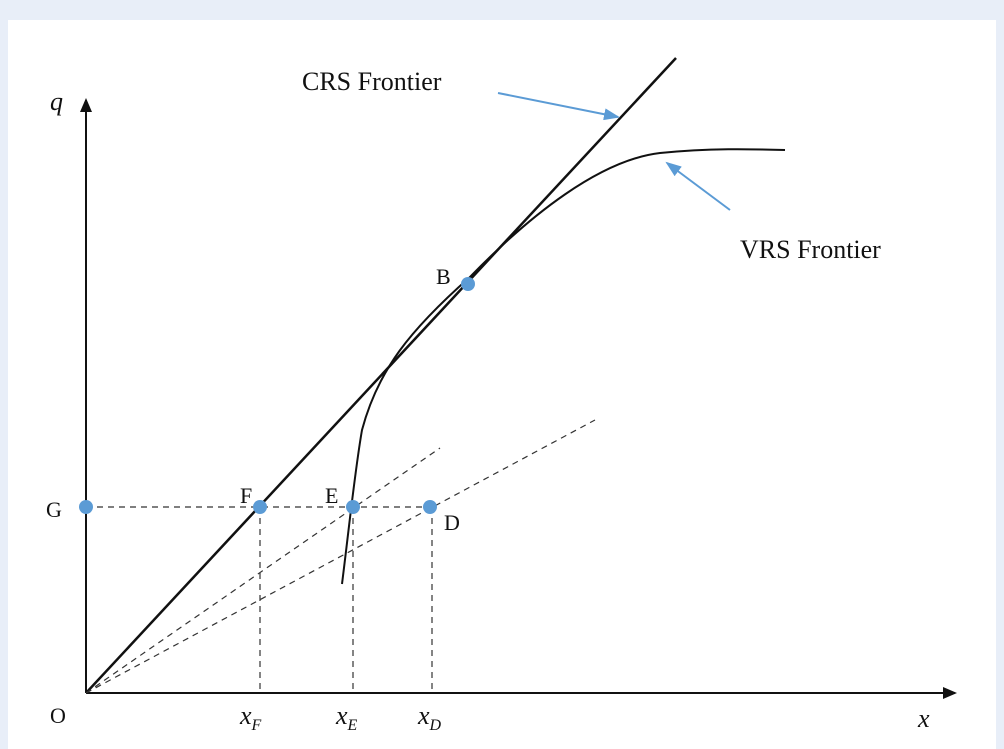  What do you see at coordinates (58, 715) in the screenshot?
I see `origin-label: O` at bounding box center [58, 715].